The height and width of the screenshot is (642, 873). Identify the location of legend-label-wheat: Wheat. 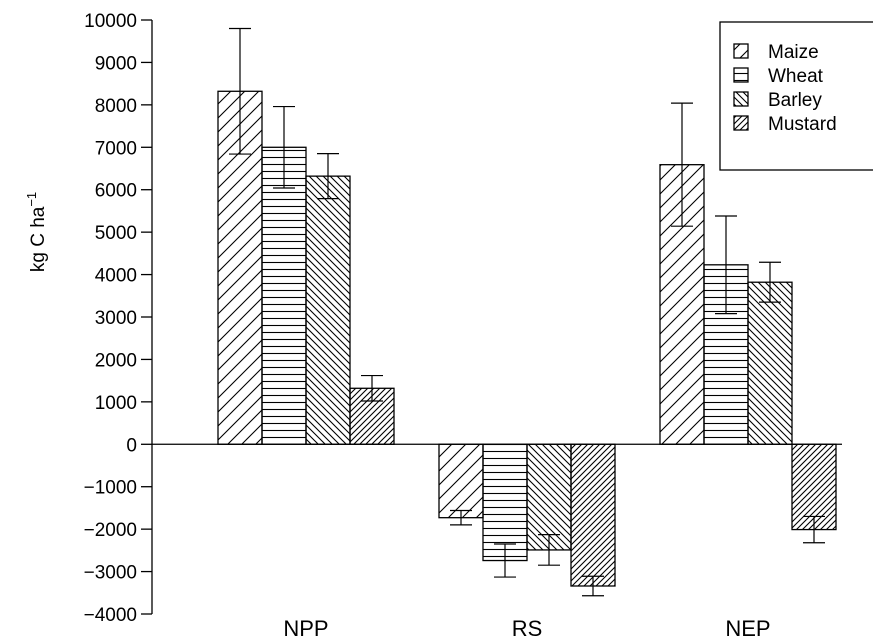
(796, 76).